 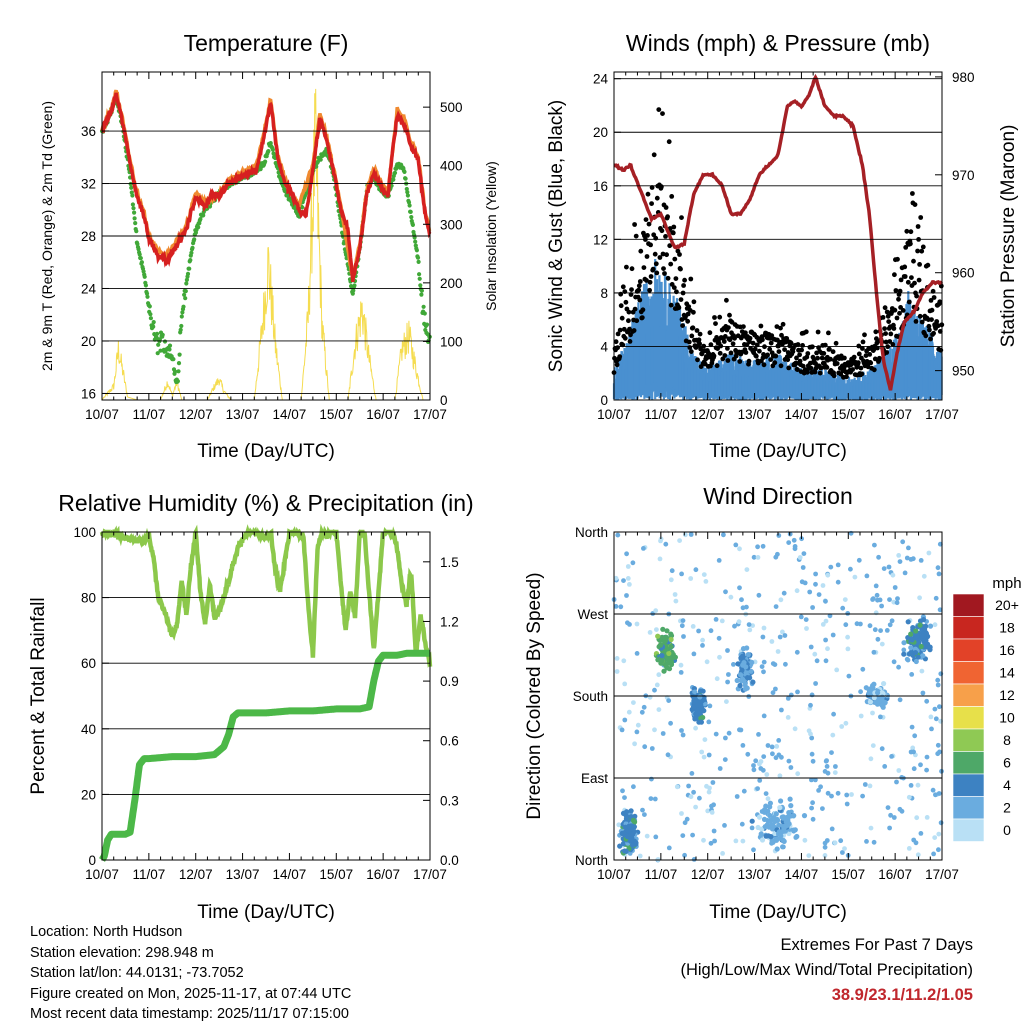 What do you see at coordinates (430, 874) in the screenshot?
I see `x-tick-label: 17/07` at bounding box center [430, 874].